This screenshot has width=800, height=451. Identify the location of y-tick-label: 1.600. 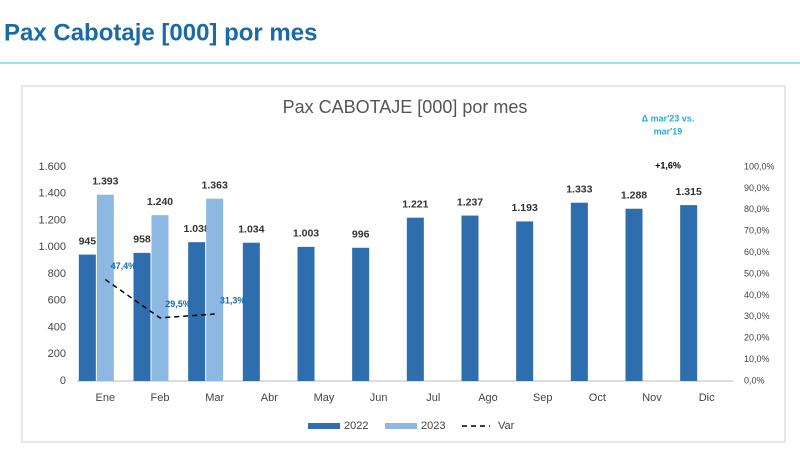
(52, 167).